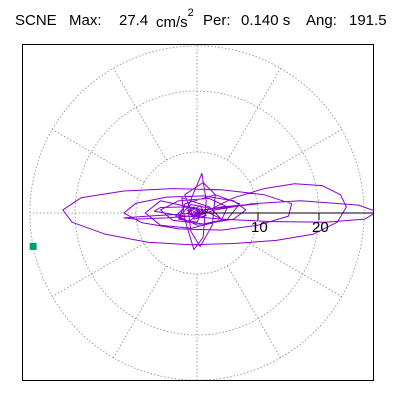 The width and height of the screenshot is (400, 400). I want to click on max-unit: cm/s2, so click(175, 19).